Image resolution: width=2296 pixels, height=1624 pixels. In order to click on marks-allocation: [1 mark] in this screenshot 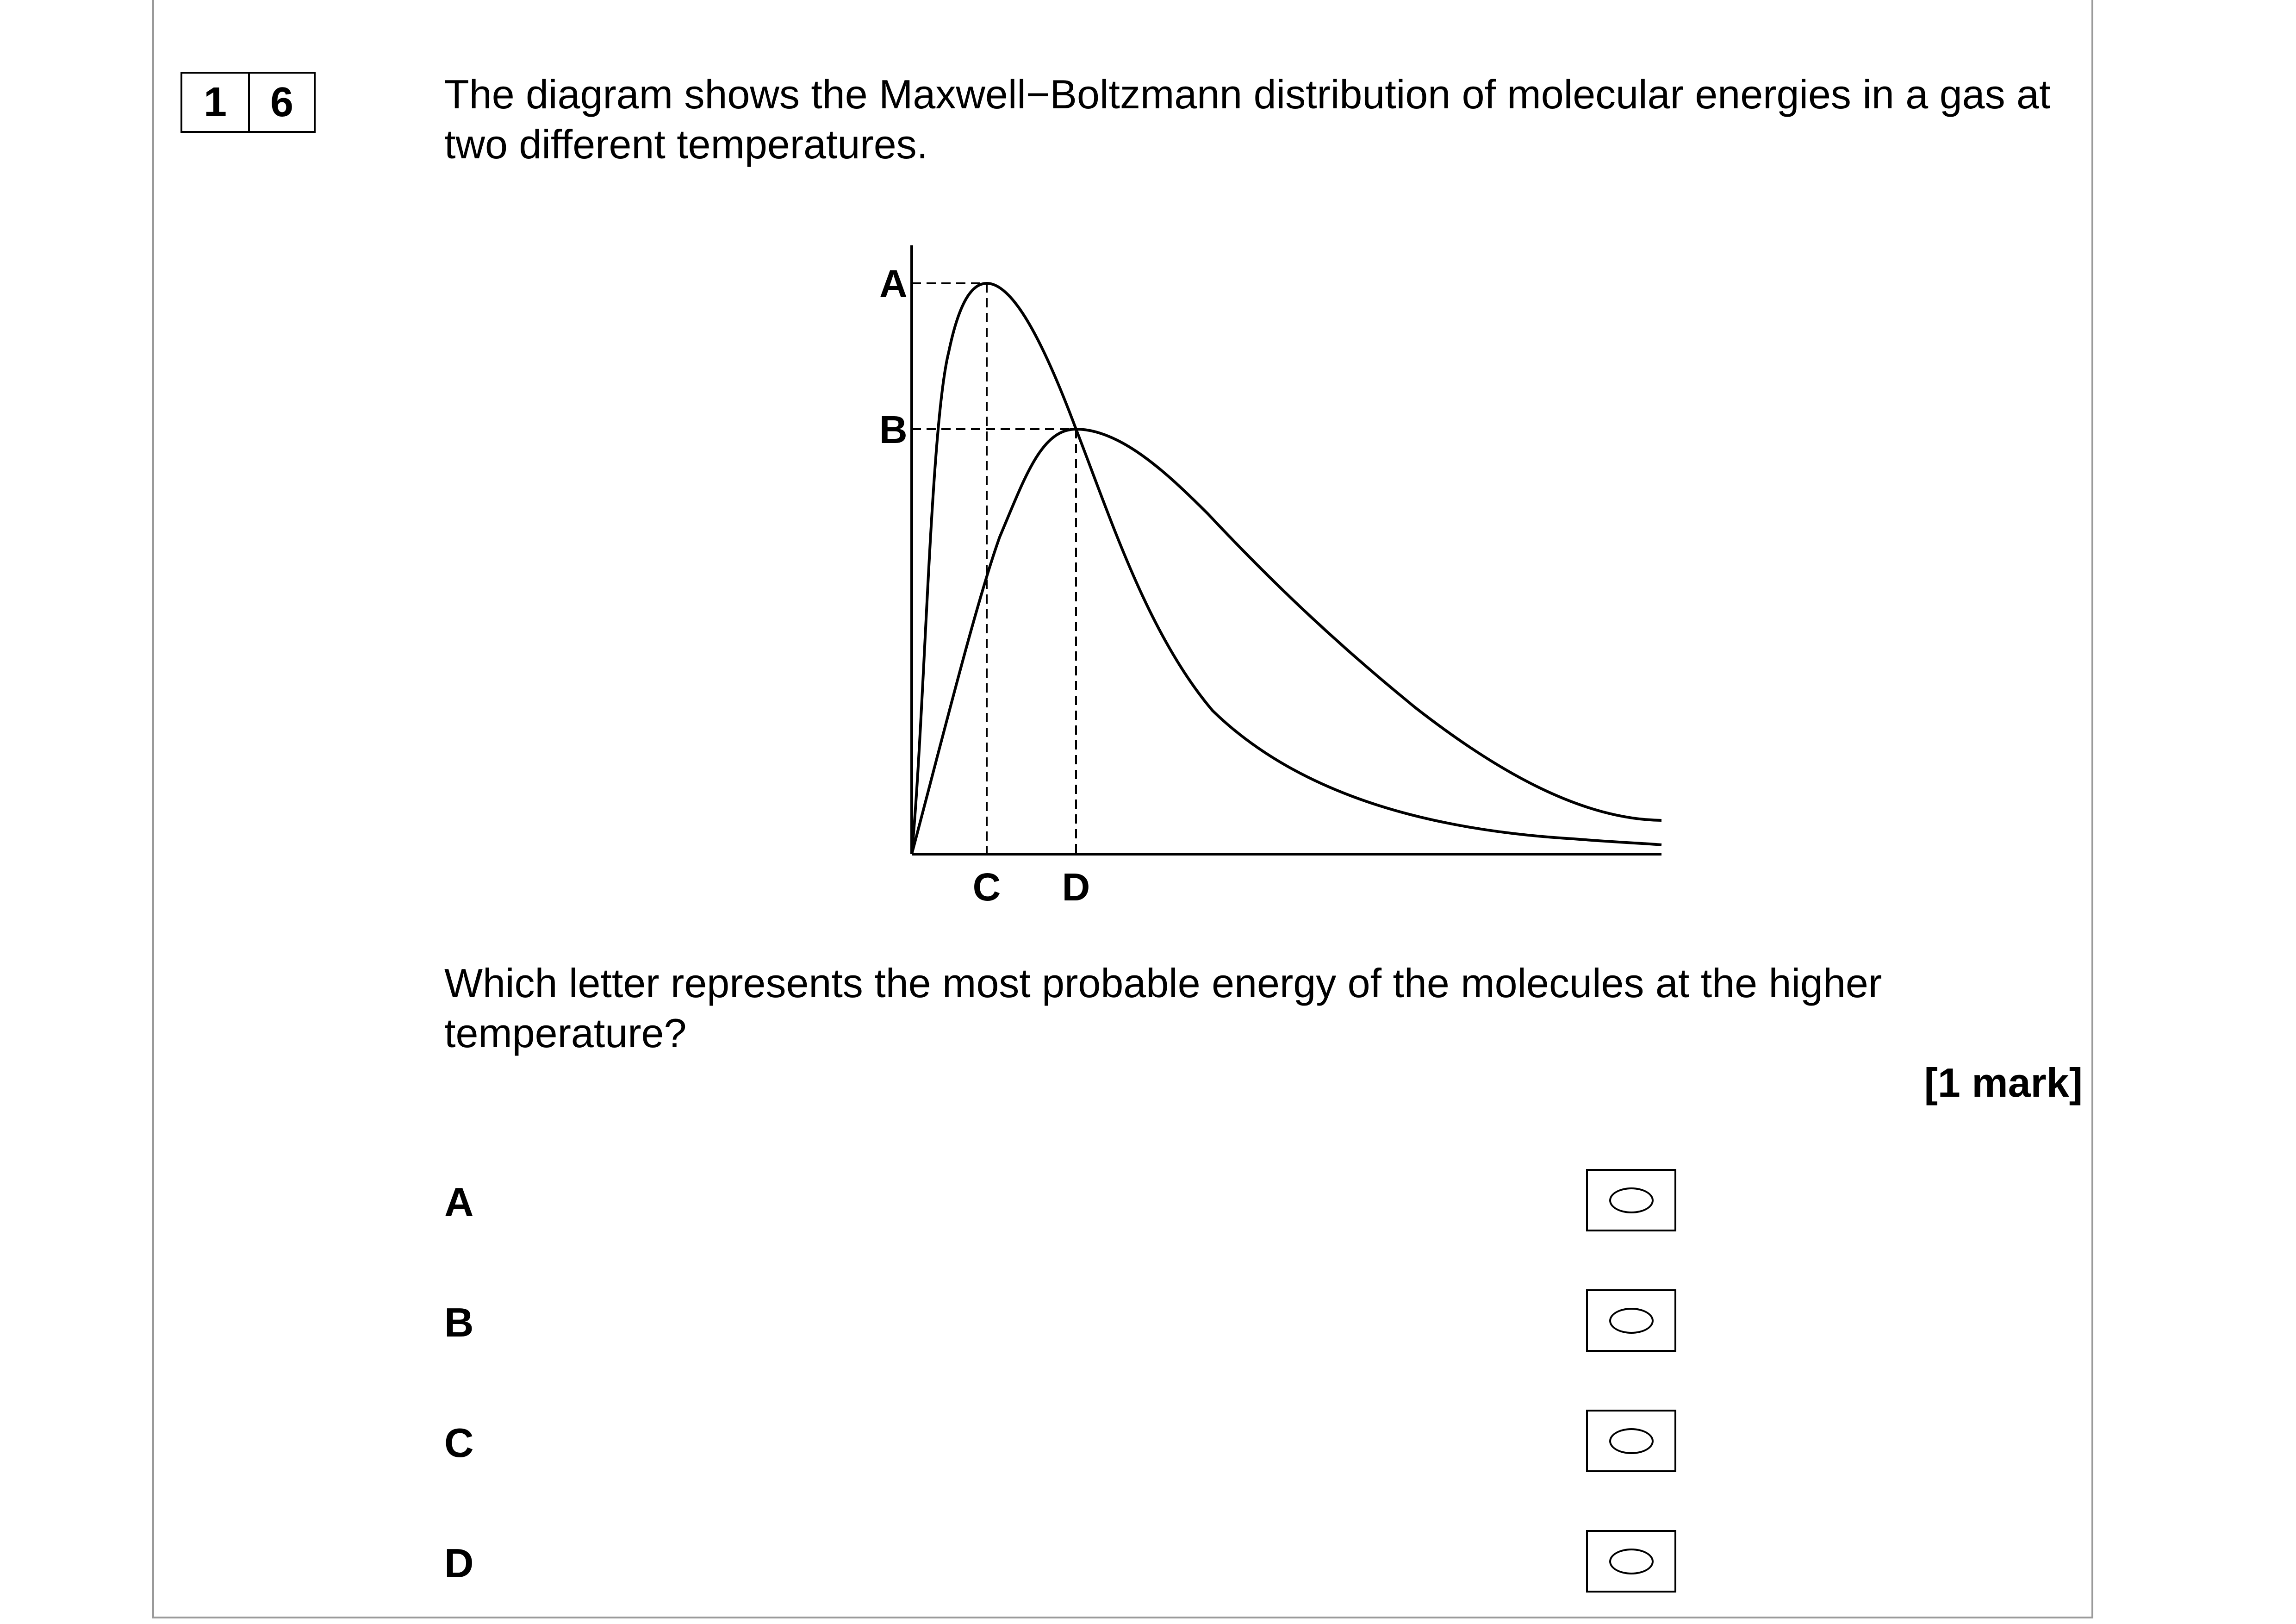, I will do `click(2004, 1083)`.